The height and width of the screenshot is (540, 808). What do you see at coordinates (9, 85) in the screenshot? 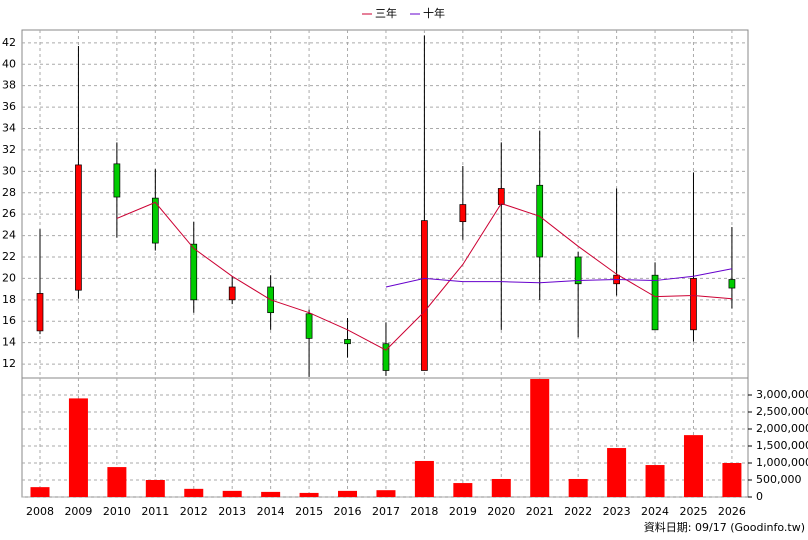
I see `y-tick-label: 38` at bounding box center [9, 85].